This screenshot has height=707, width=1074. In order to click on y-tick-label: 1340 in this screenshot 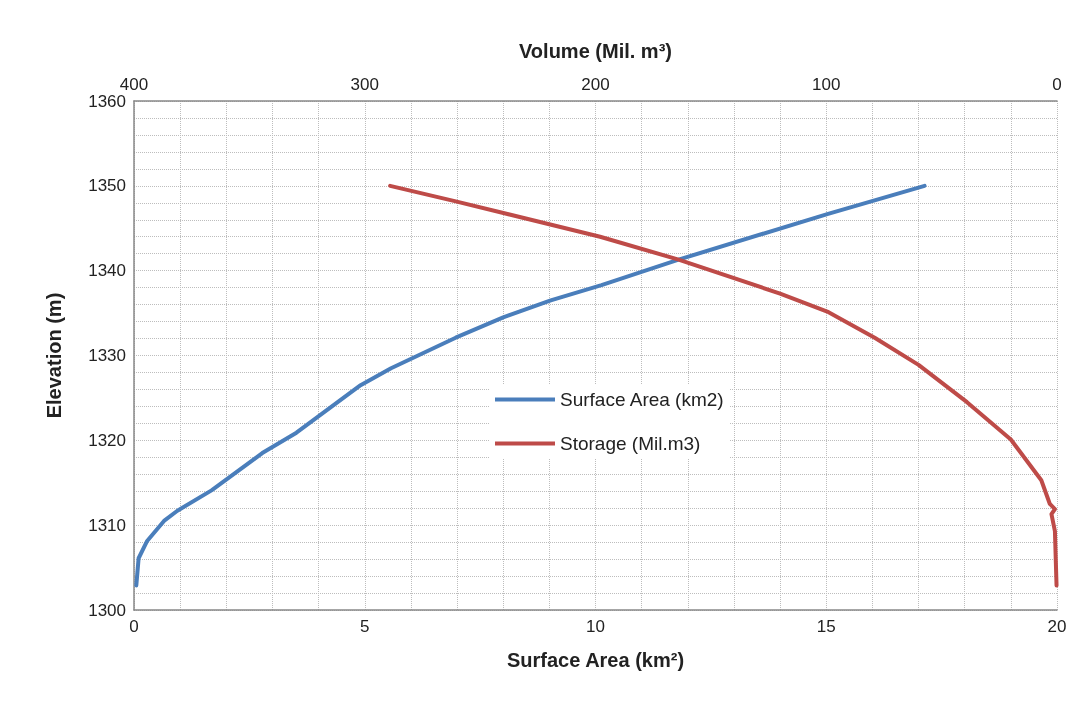, I will do `click(107, 271)`.